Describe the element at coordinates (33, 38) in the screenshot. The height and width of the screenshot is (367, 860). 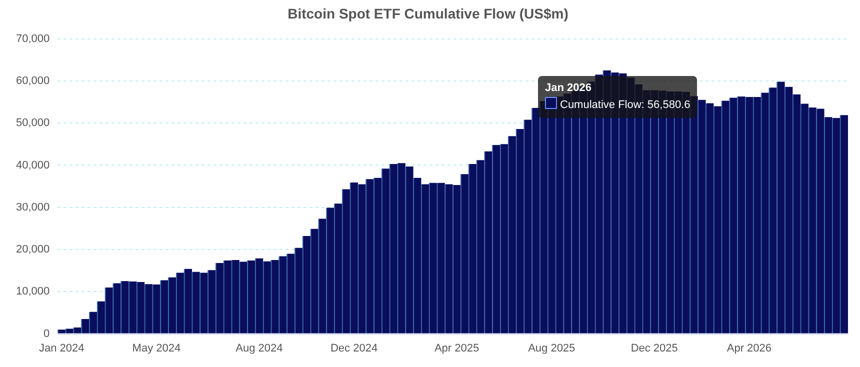
I see `y-tick-label: 70,000` at that location.